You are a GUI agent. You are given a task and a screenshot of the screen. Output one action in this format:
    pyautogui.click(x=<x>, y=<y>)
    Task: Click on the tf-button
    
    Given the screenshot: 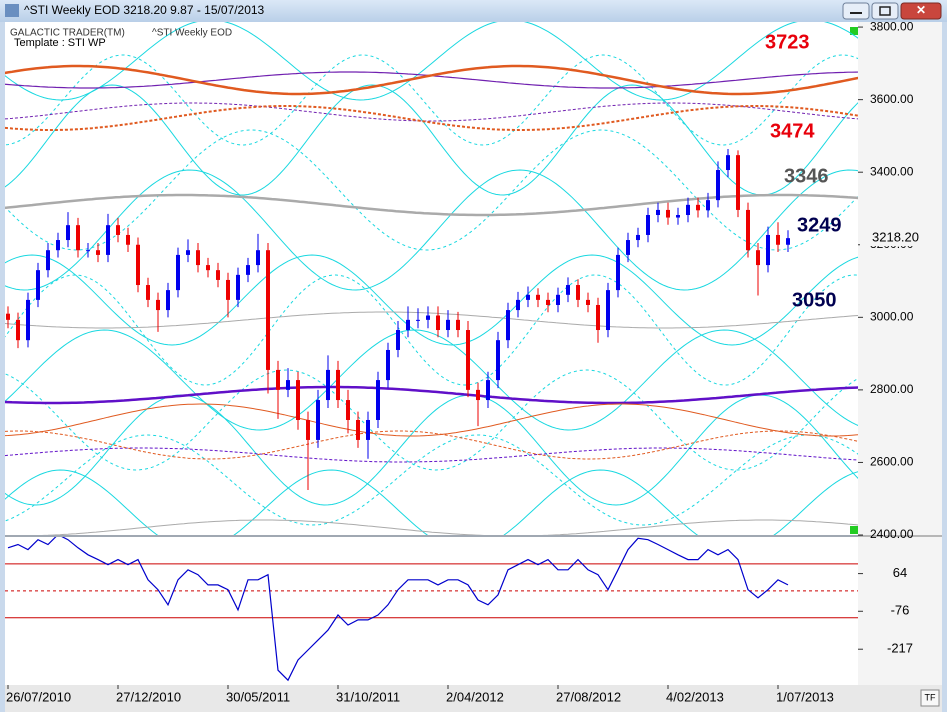 What is the action you would take?
    pyautogui.click(x=930, y=698)
    